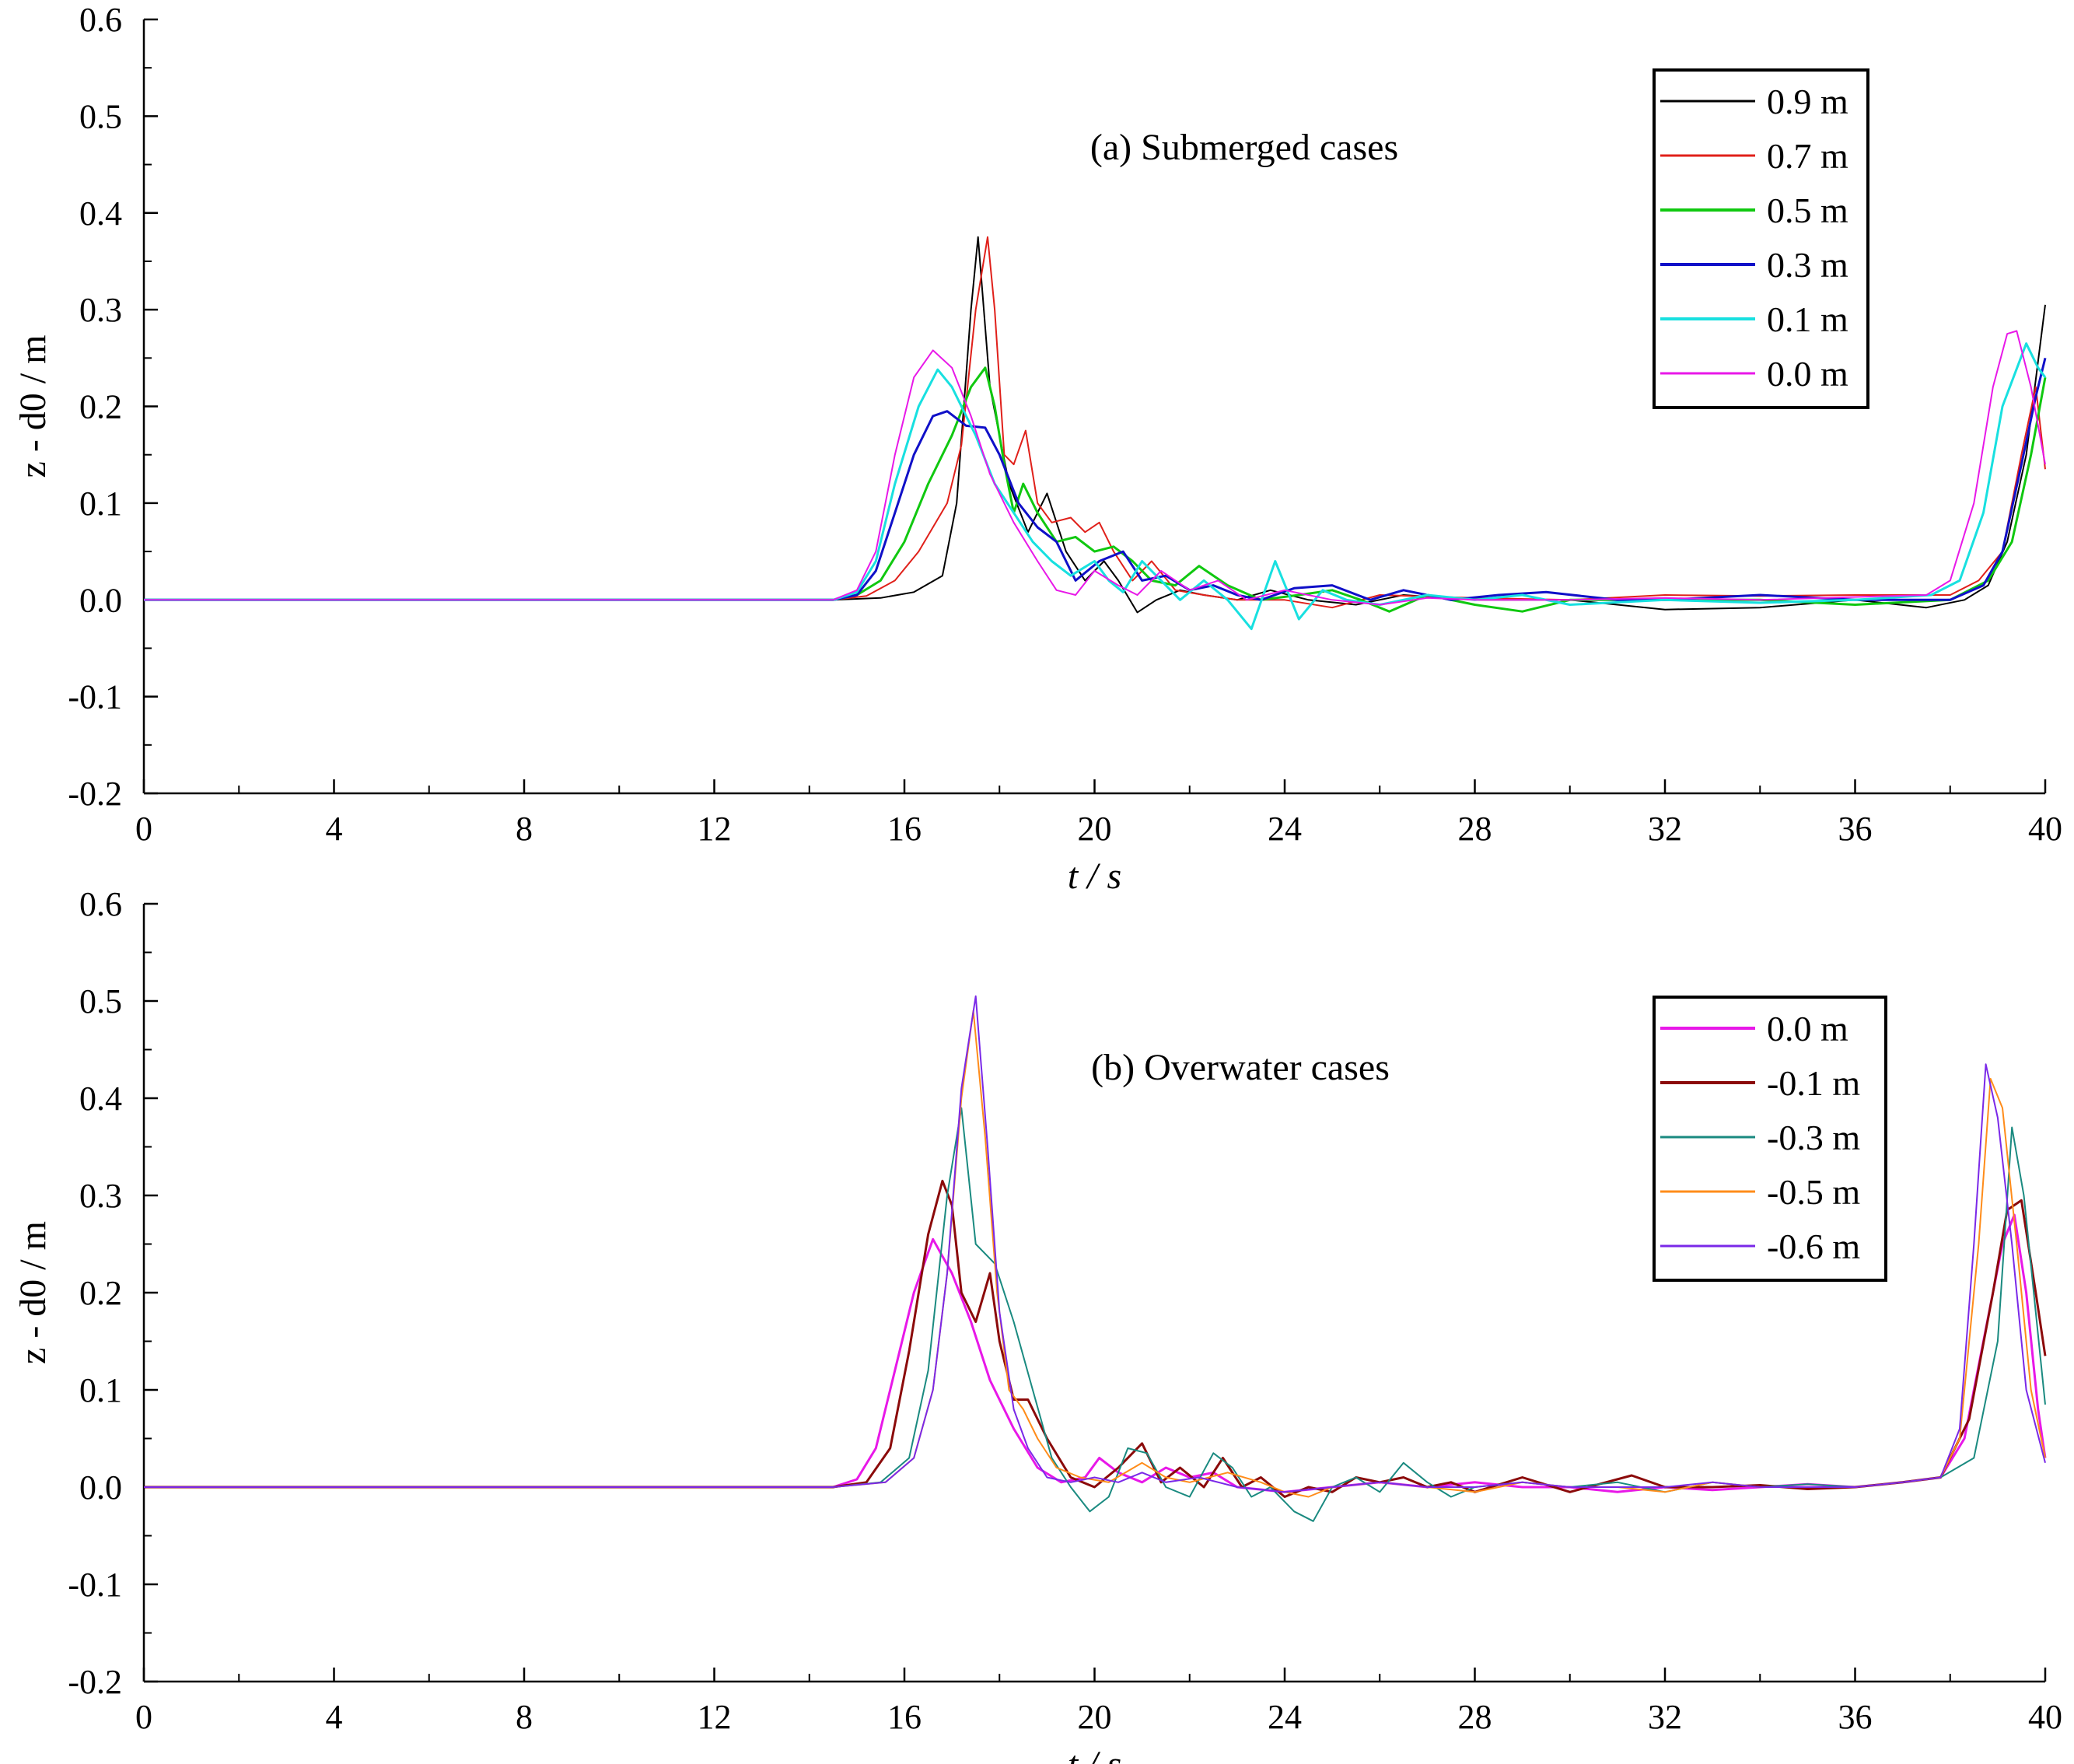 Image resolution: width=2074 pixels, height=1764 pixels. What do you see at coordinates (1807, 156) in the screenshot?
I see `legend-label: 0.7 m` at bounding box center [1807, 156].